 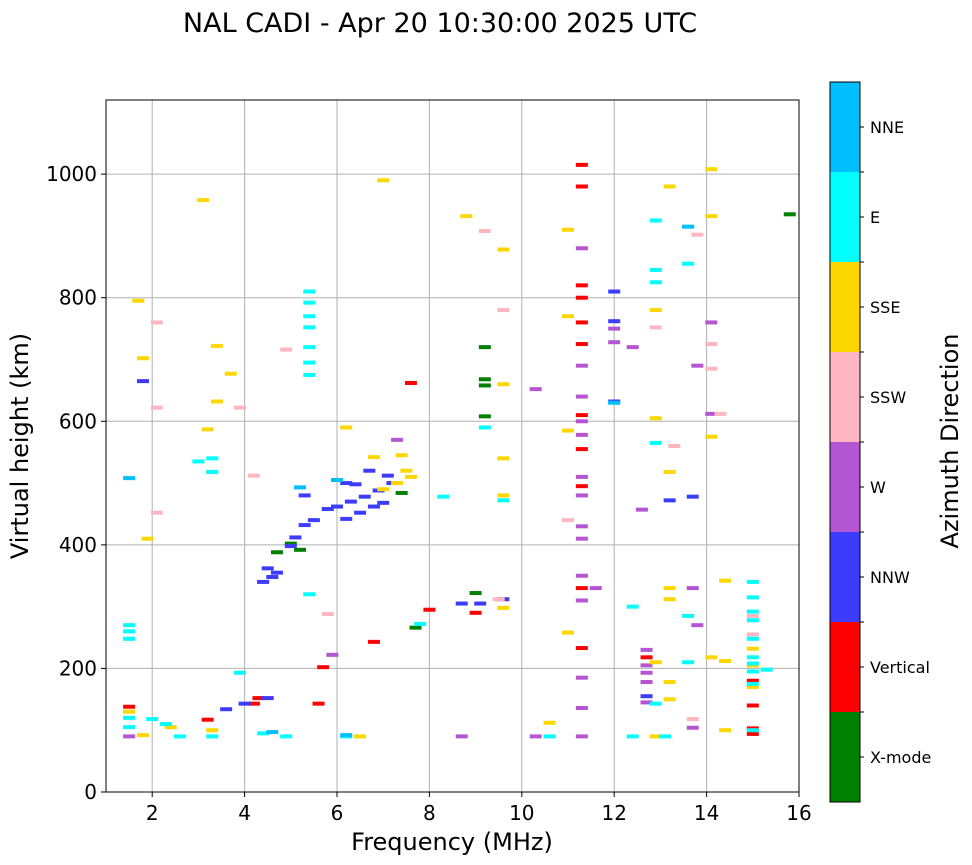 I want to click on x-tick-label: 8, so click(x=429, y=813).